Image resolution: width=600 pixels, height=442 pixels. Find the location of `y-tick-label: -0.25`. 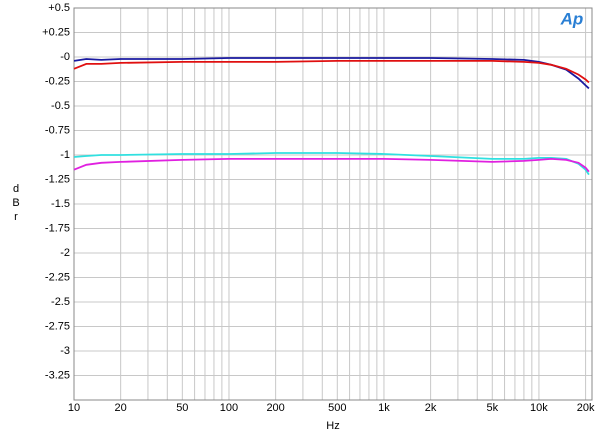

y-tick-label: -0.25 is located at coordinates (57, 81).